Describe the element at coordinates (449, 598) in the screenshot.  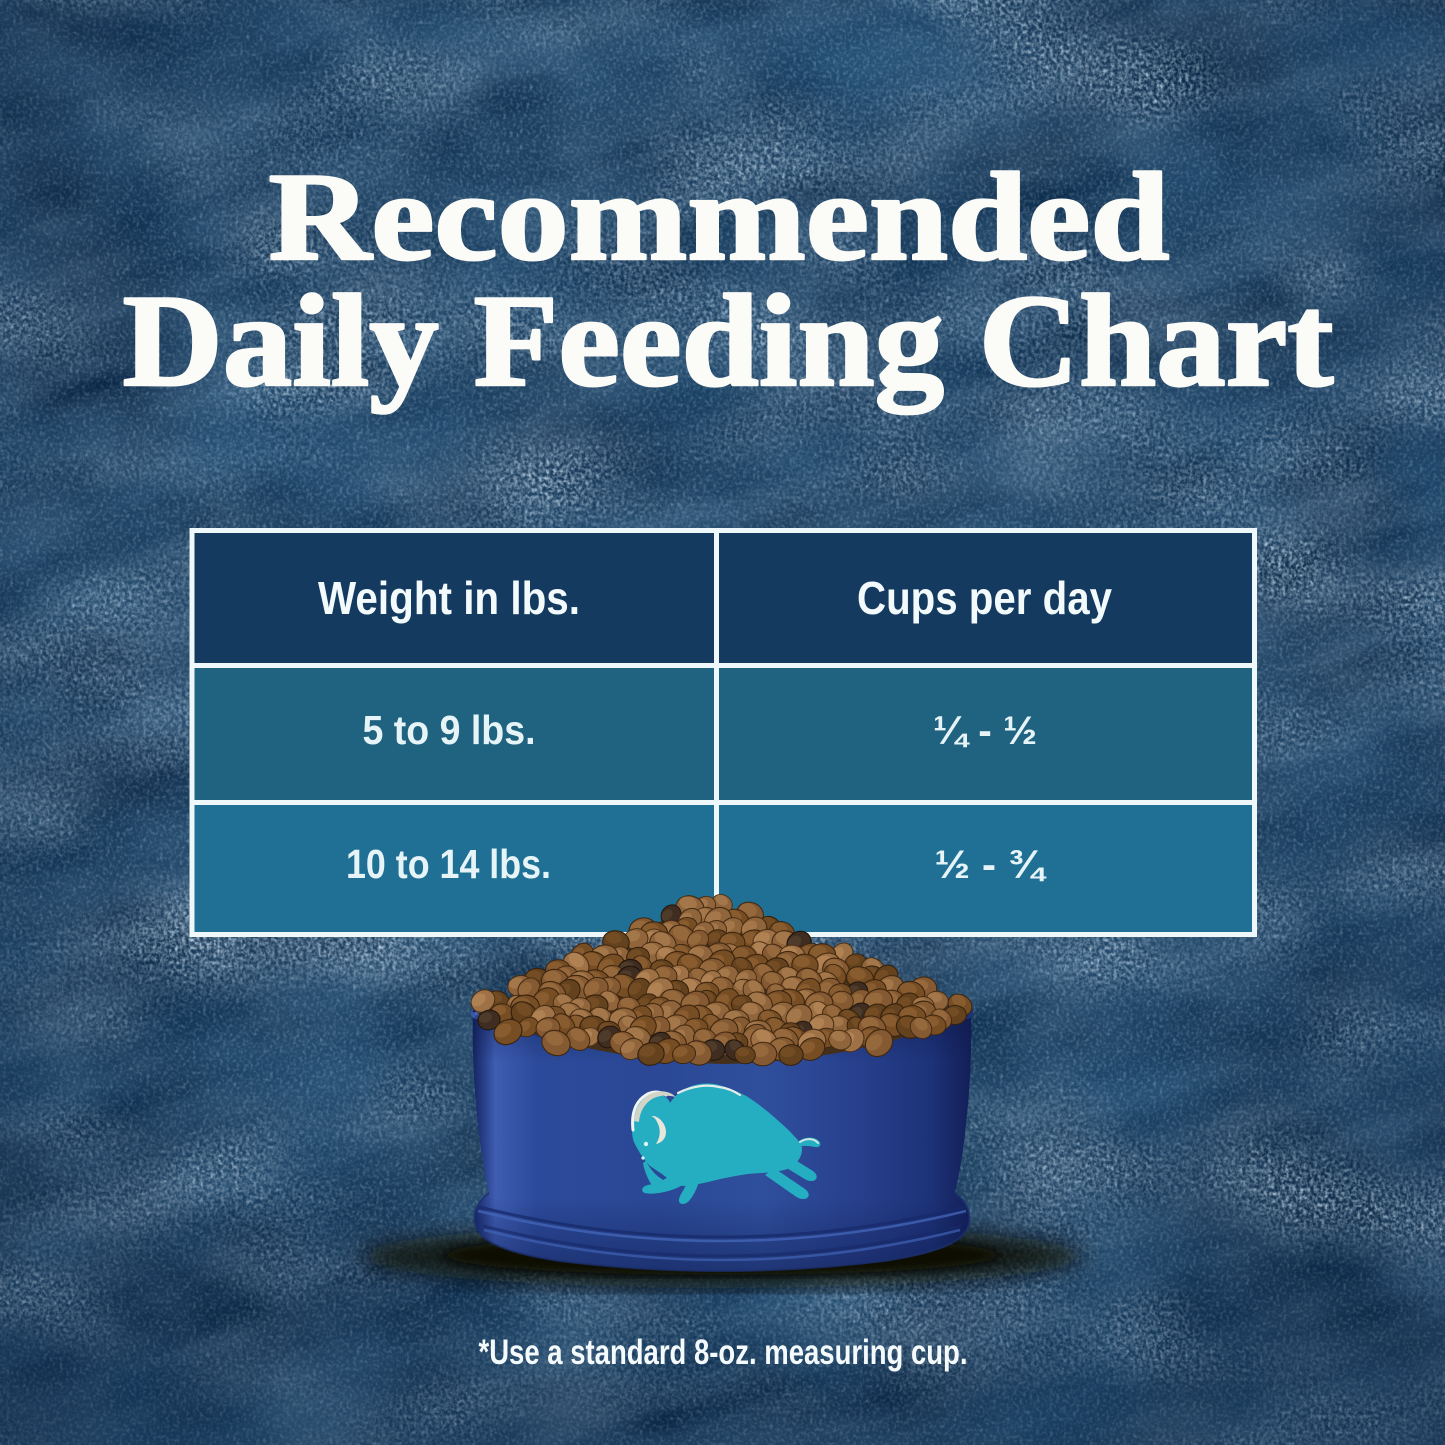
I see `svg-text: Weight in lbs.` at that location.